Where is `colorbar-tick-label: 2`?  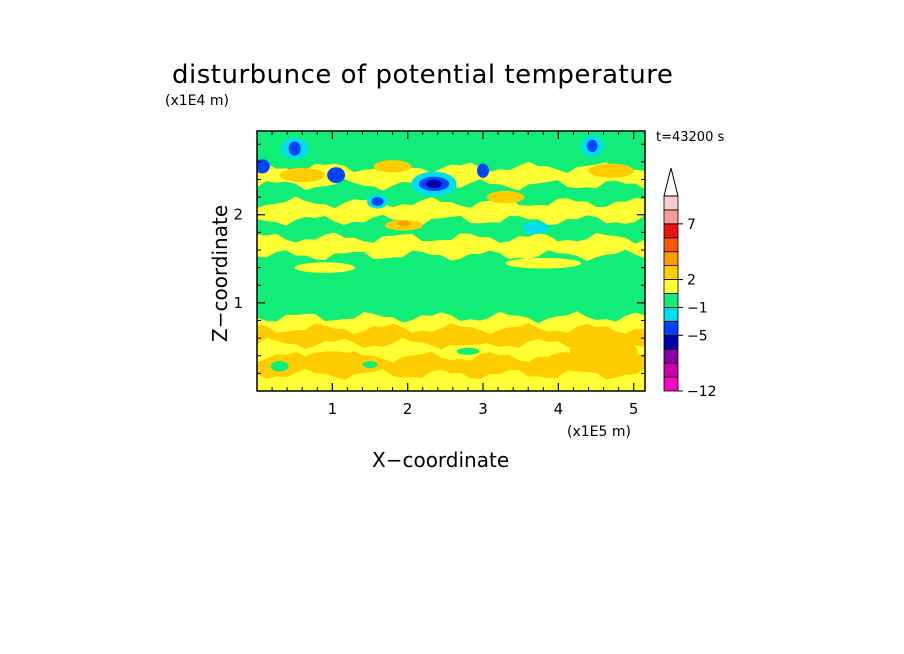 colorbar-tick-label: 2 is located at coordinates (691, 281).